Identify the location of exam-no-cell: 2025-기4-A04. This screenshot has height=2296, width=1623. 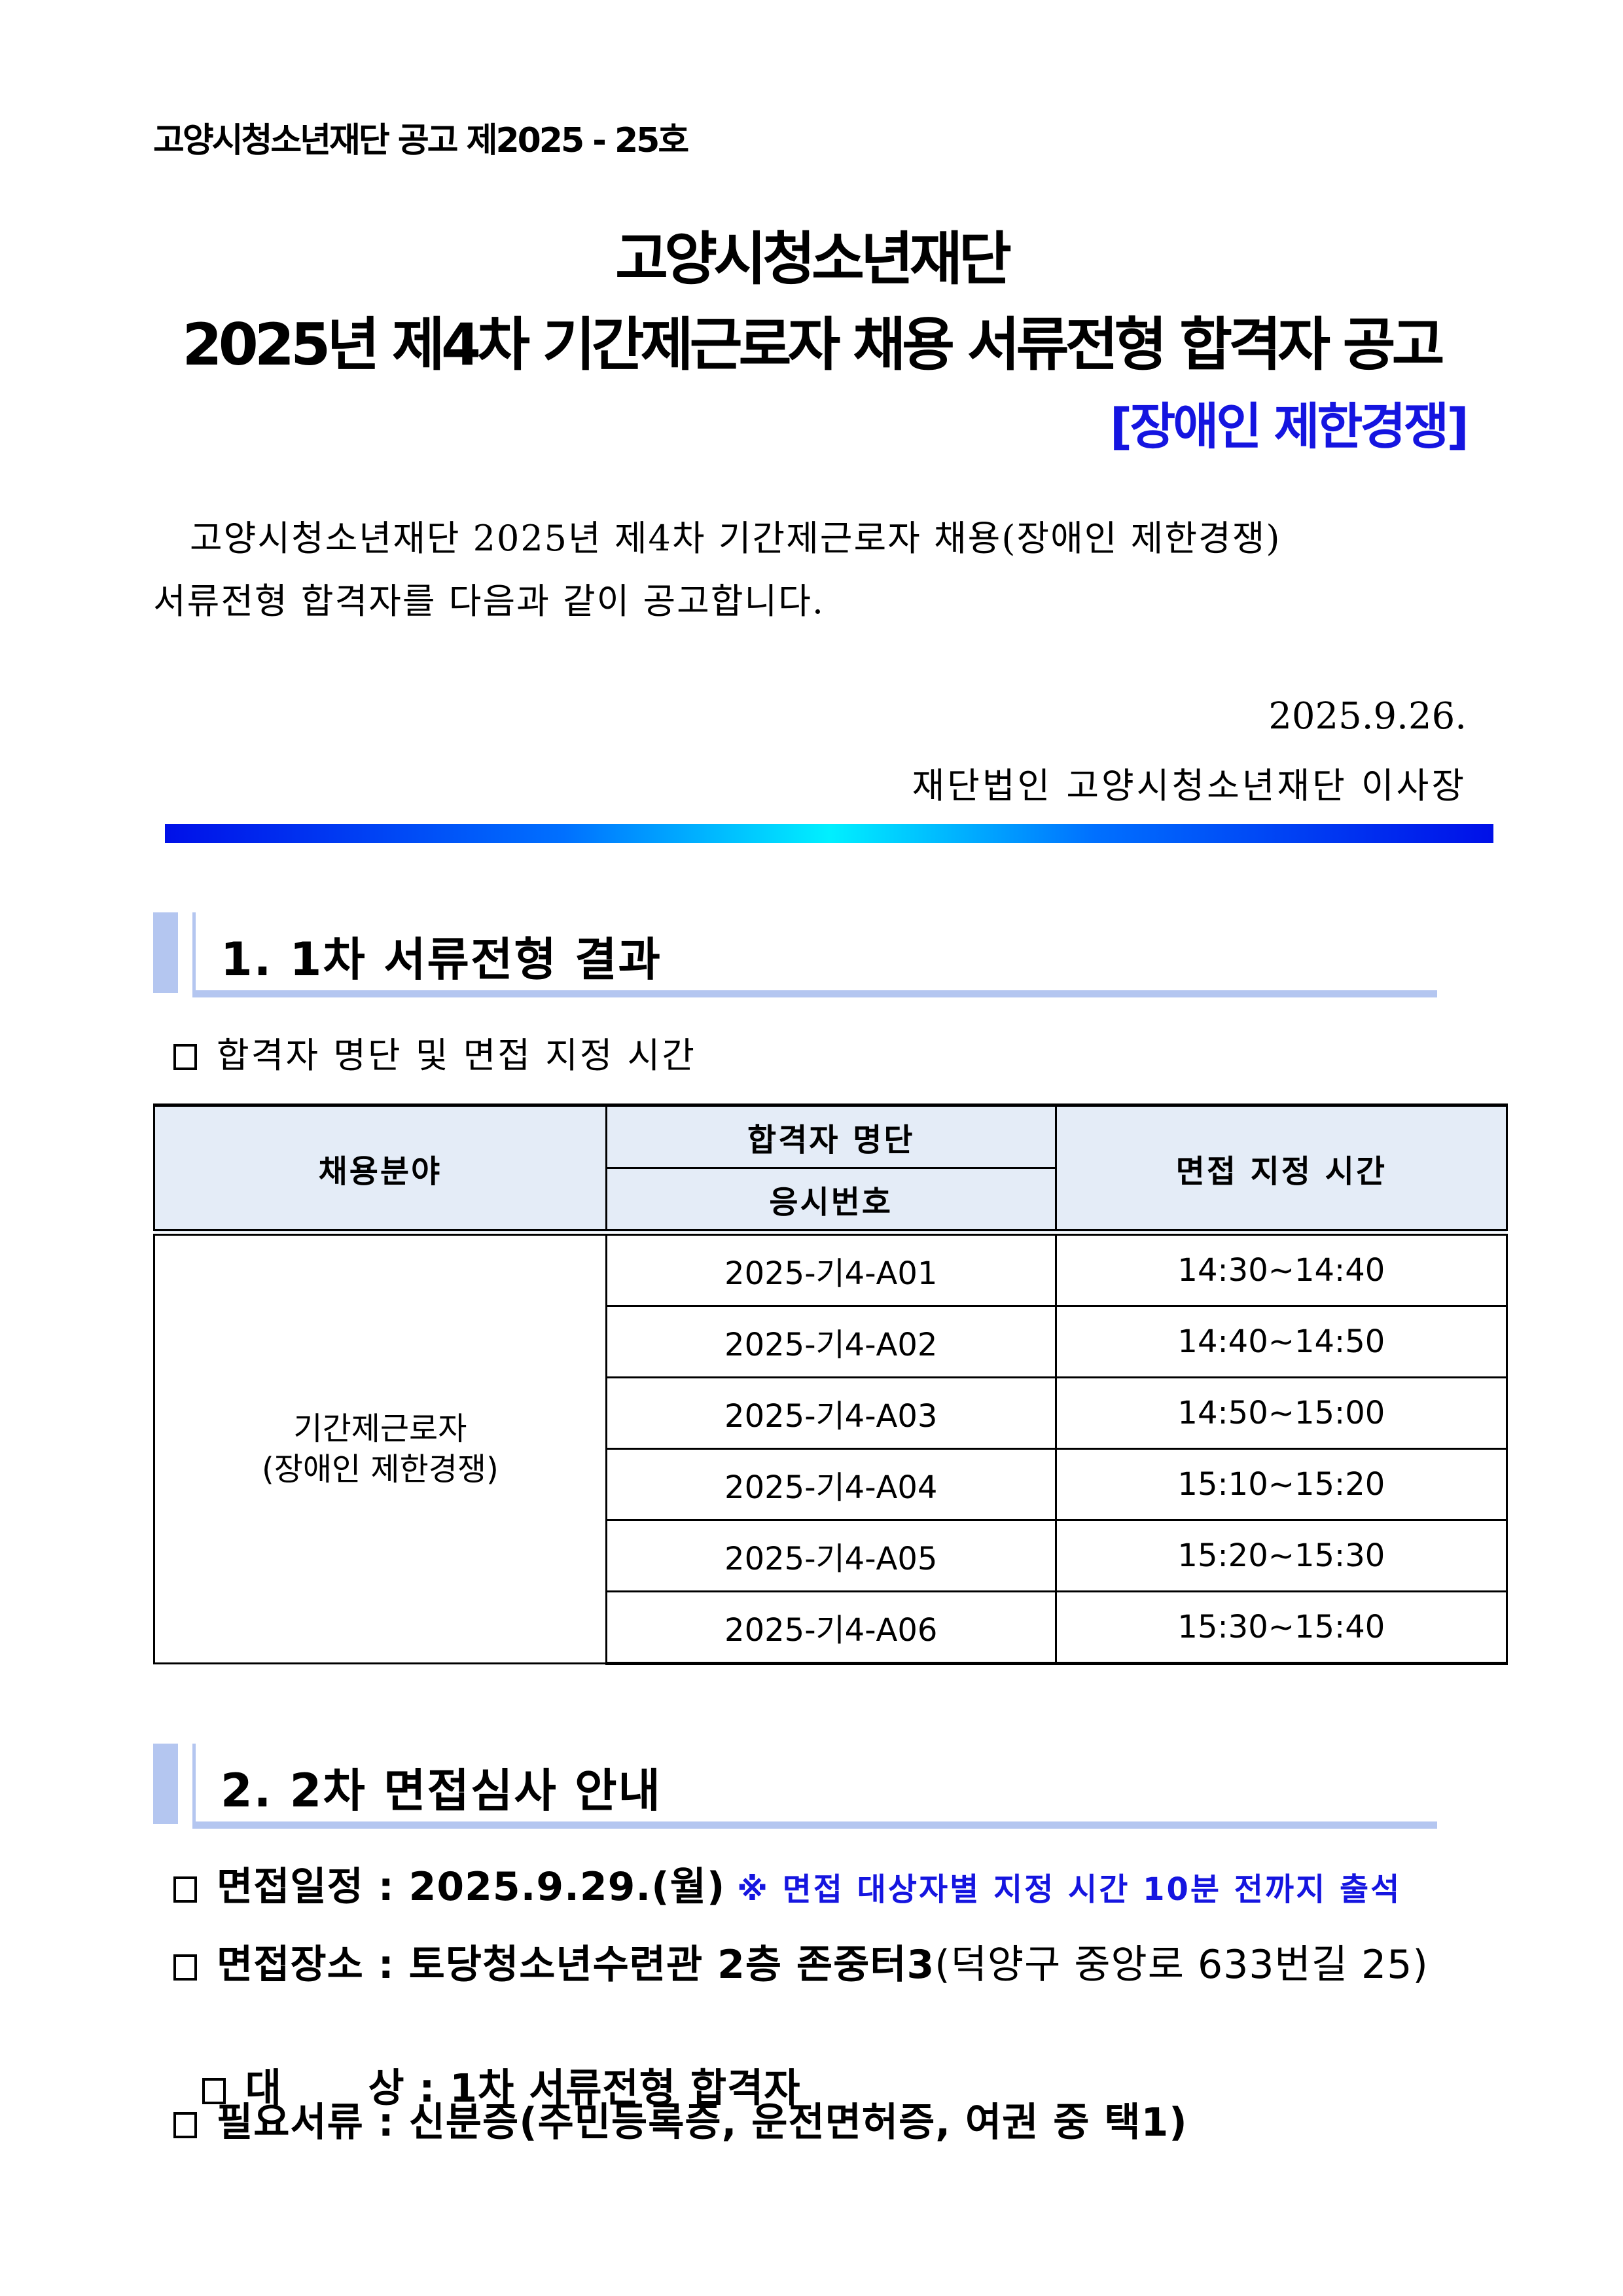
(831, 1484).